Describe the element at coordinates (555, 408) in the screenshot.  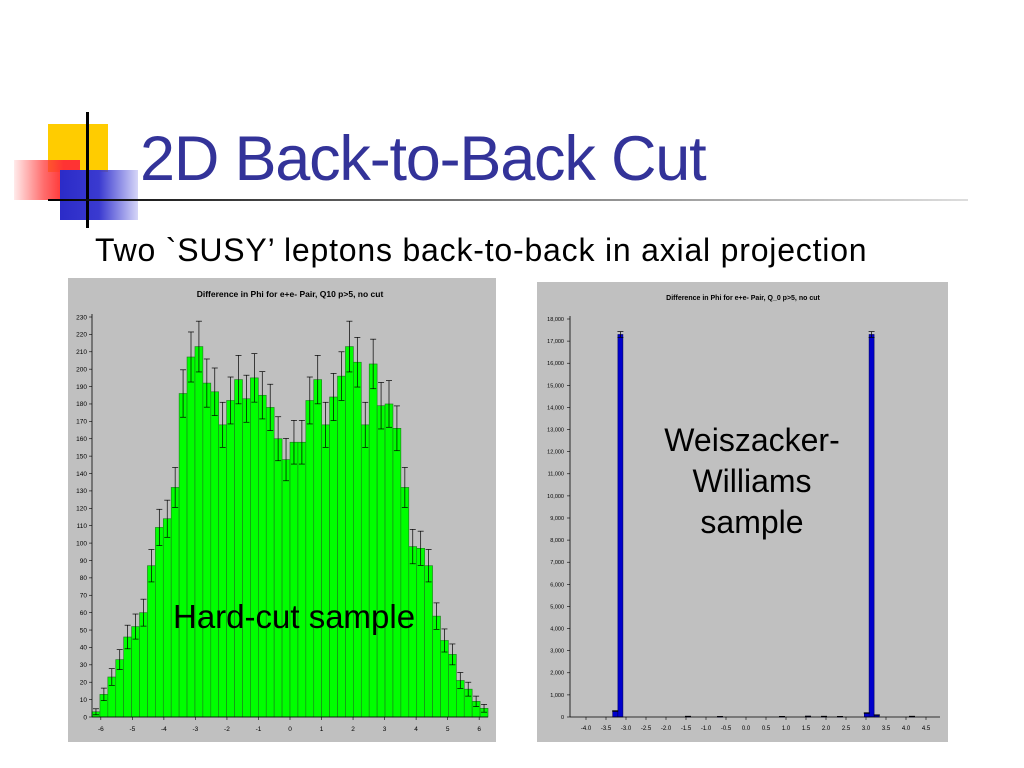
I see `y-tick-label: 14,000` at that location.